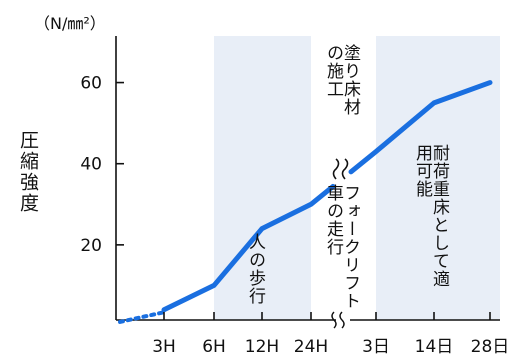 Image resolution: width=516 pixels, height=360 pixels. What do you see at coordinates (490, 347) in the screenshot?
I see `x-tick-label-6: 28日` at bounding box center [490, 347].